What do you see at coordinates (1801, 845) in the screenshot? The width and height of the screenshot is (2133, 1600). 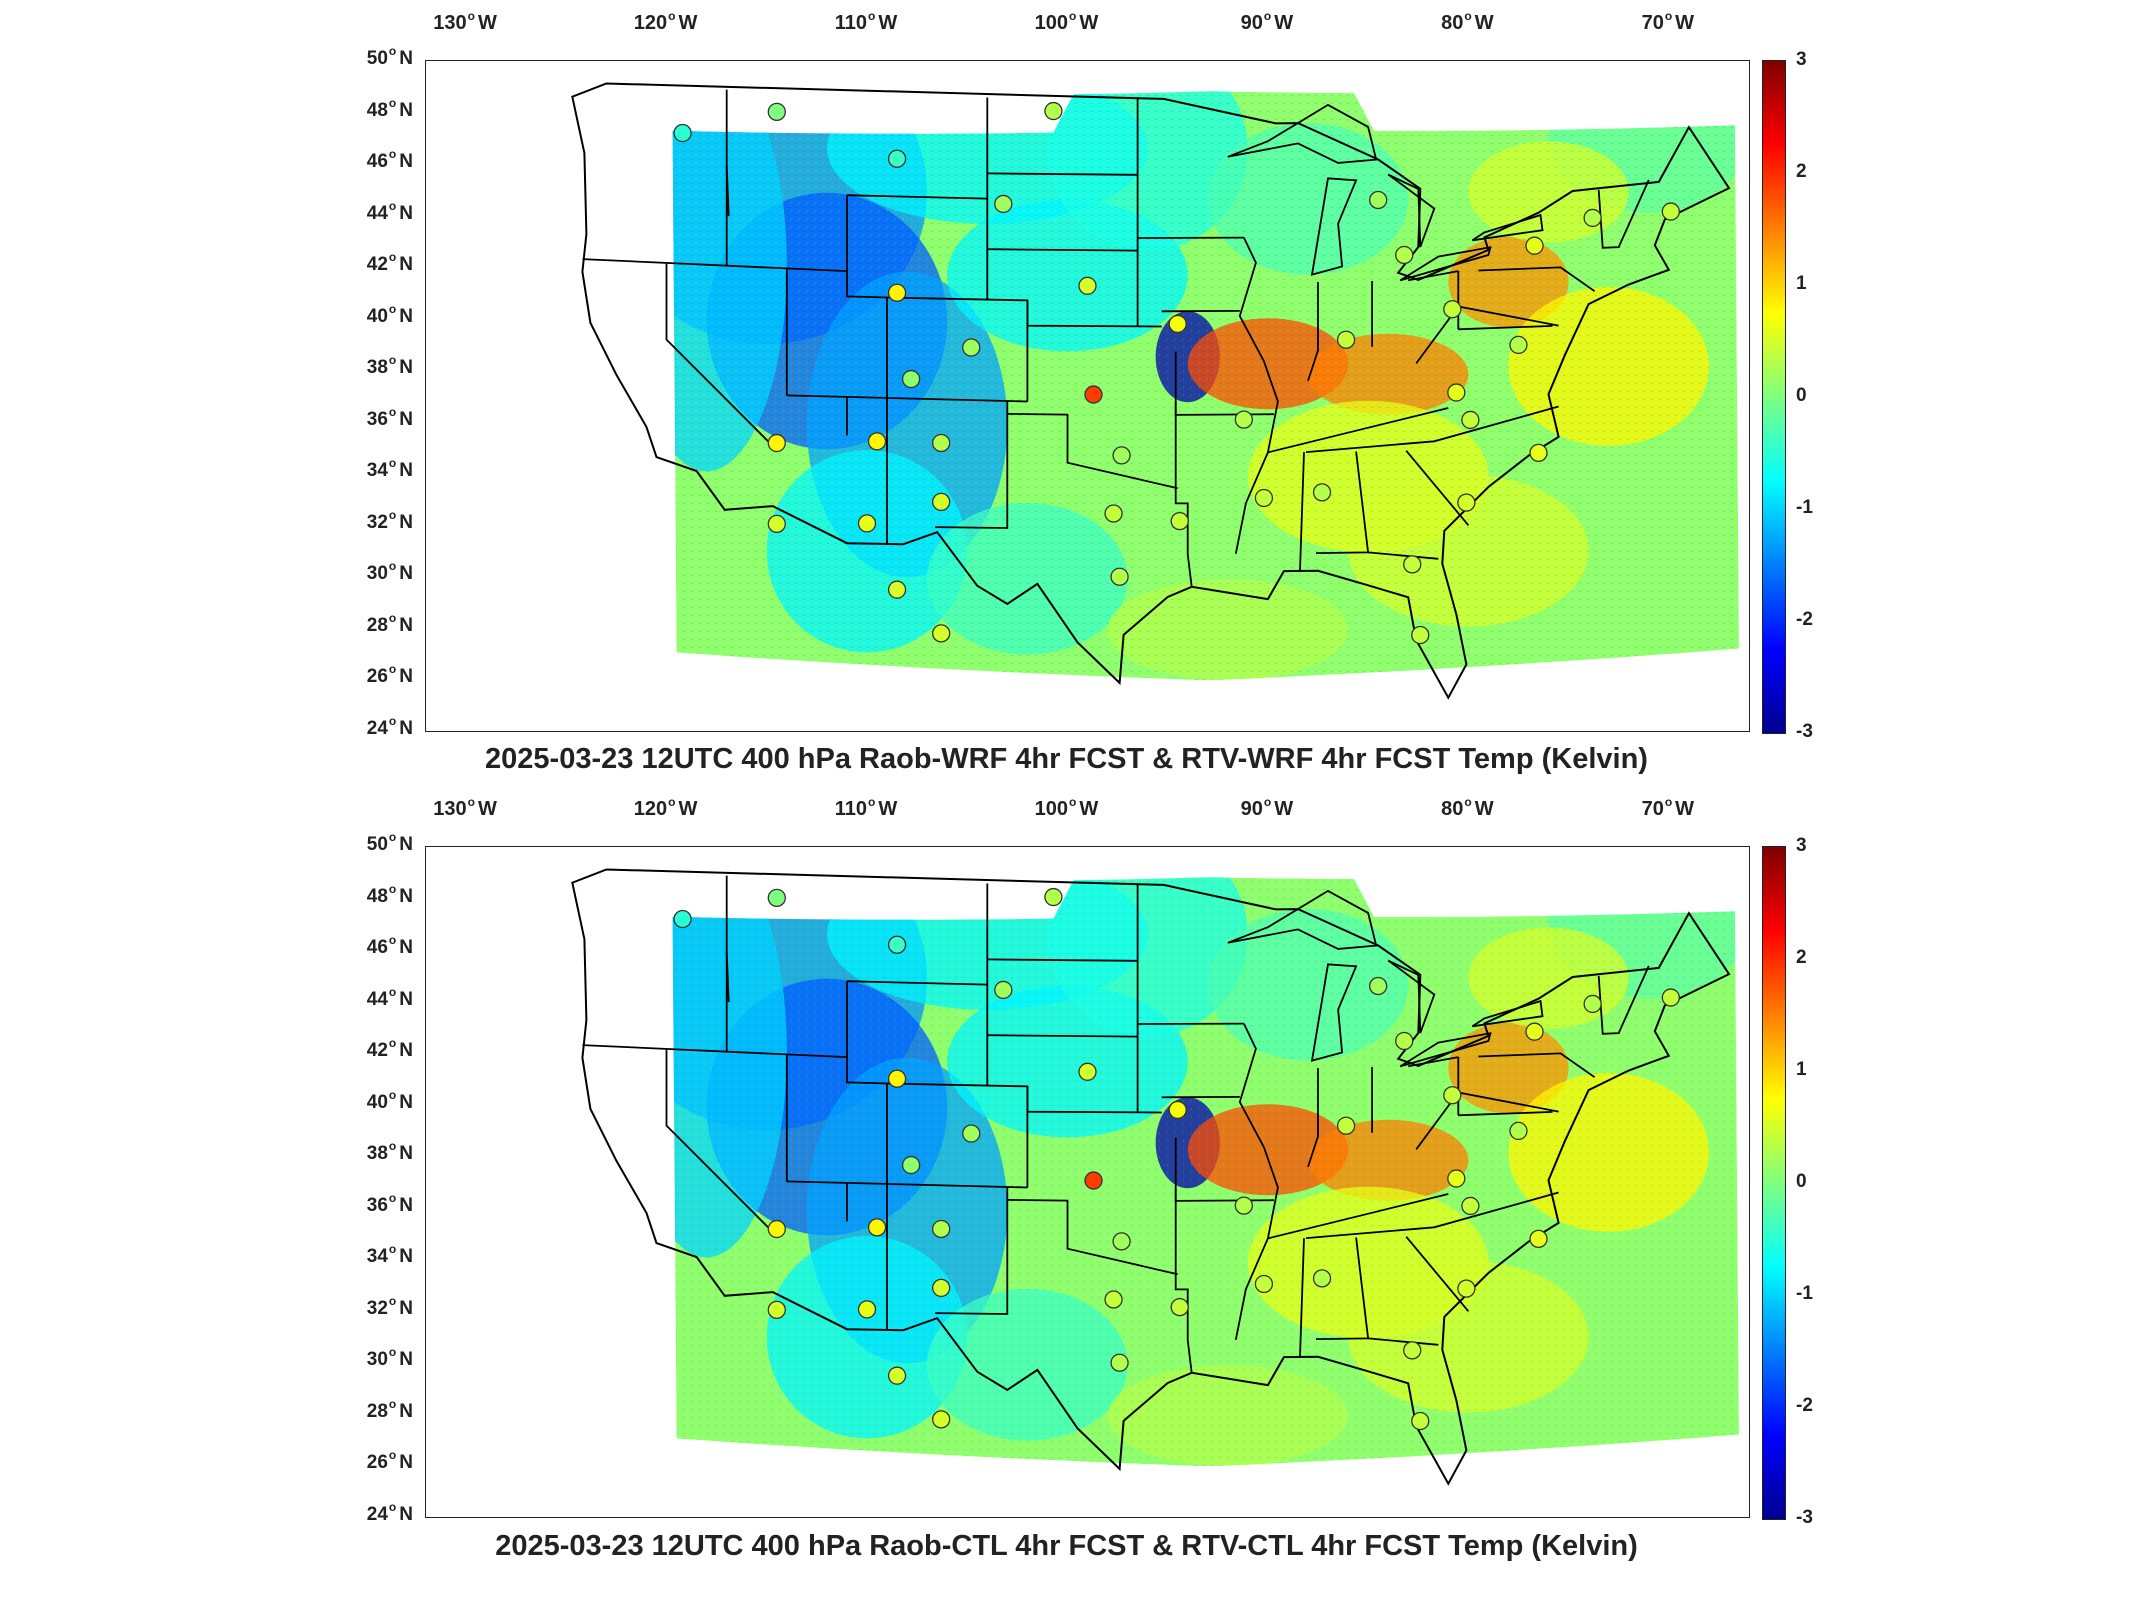 I see `colorbar-tick-label: 3` at bounding box center [1801, 845].